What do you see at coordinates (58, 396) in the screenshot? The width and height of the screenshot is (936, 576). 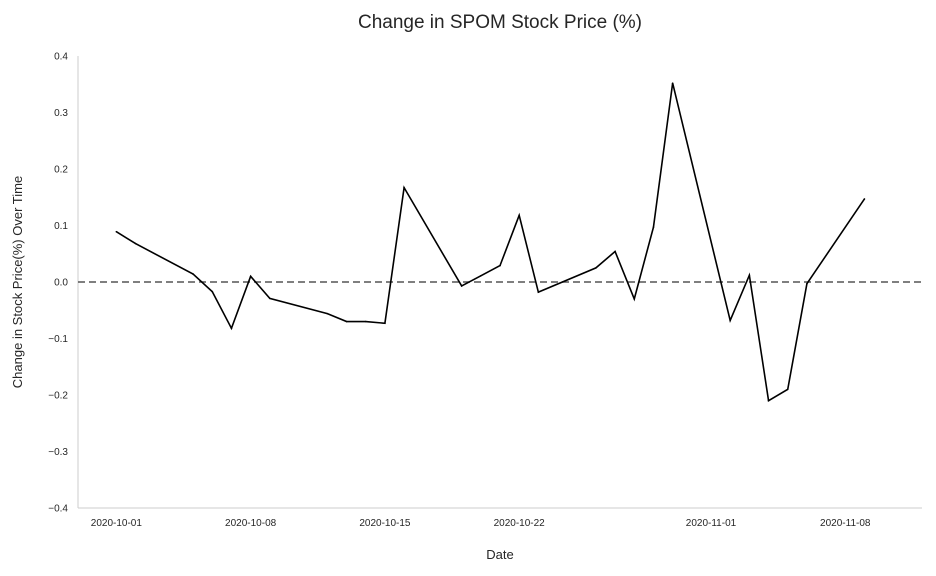 I see `y-tick-label: −0.2` at bounding box center [58, 396].